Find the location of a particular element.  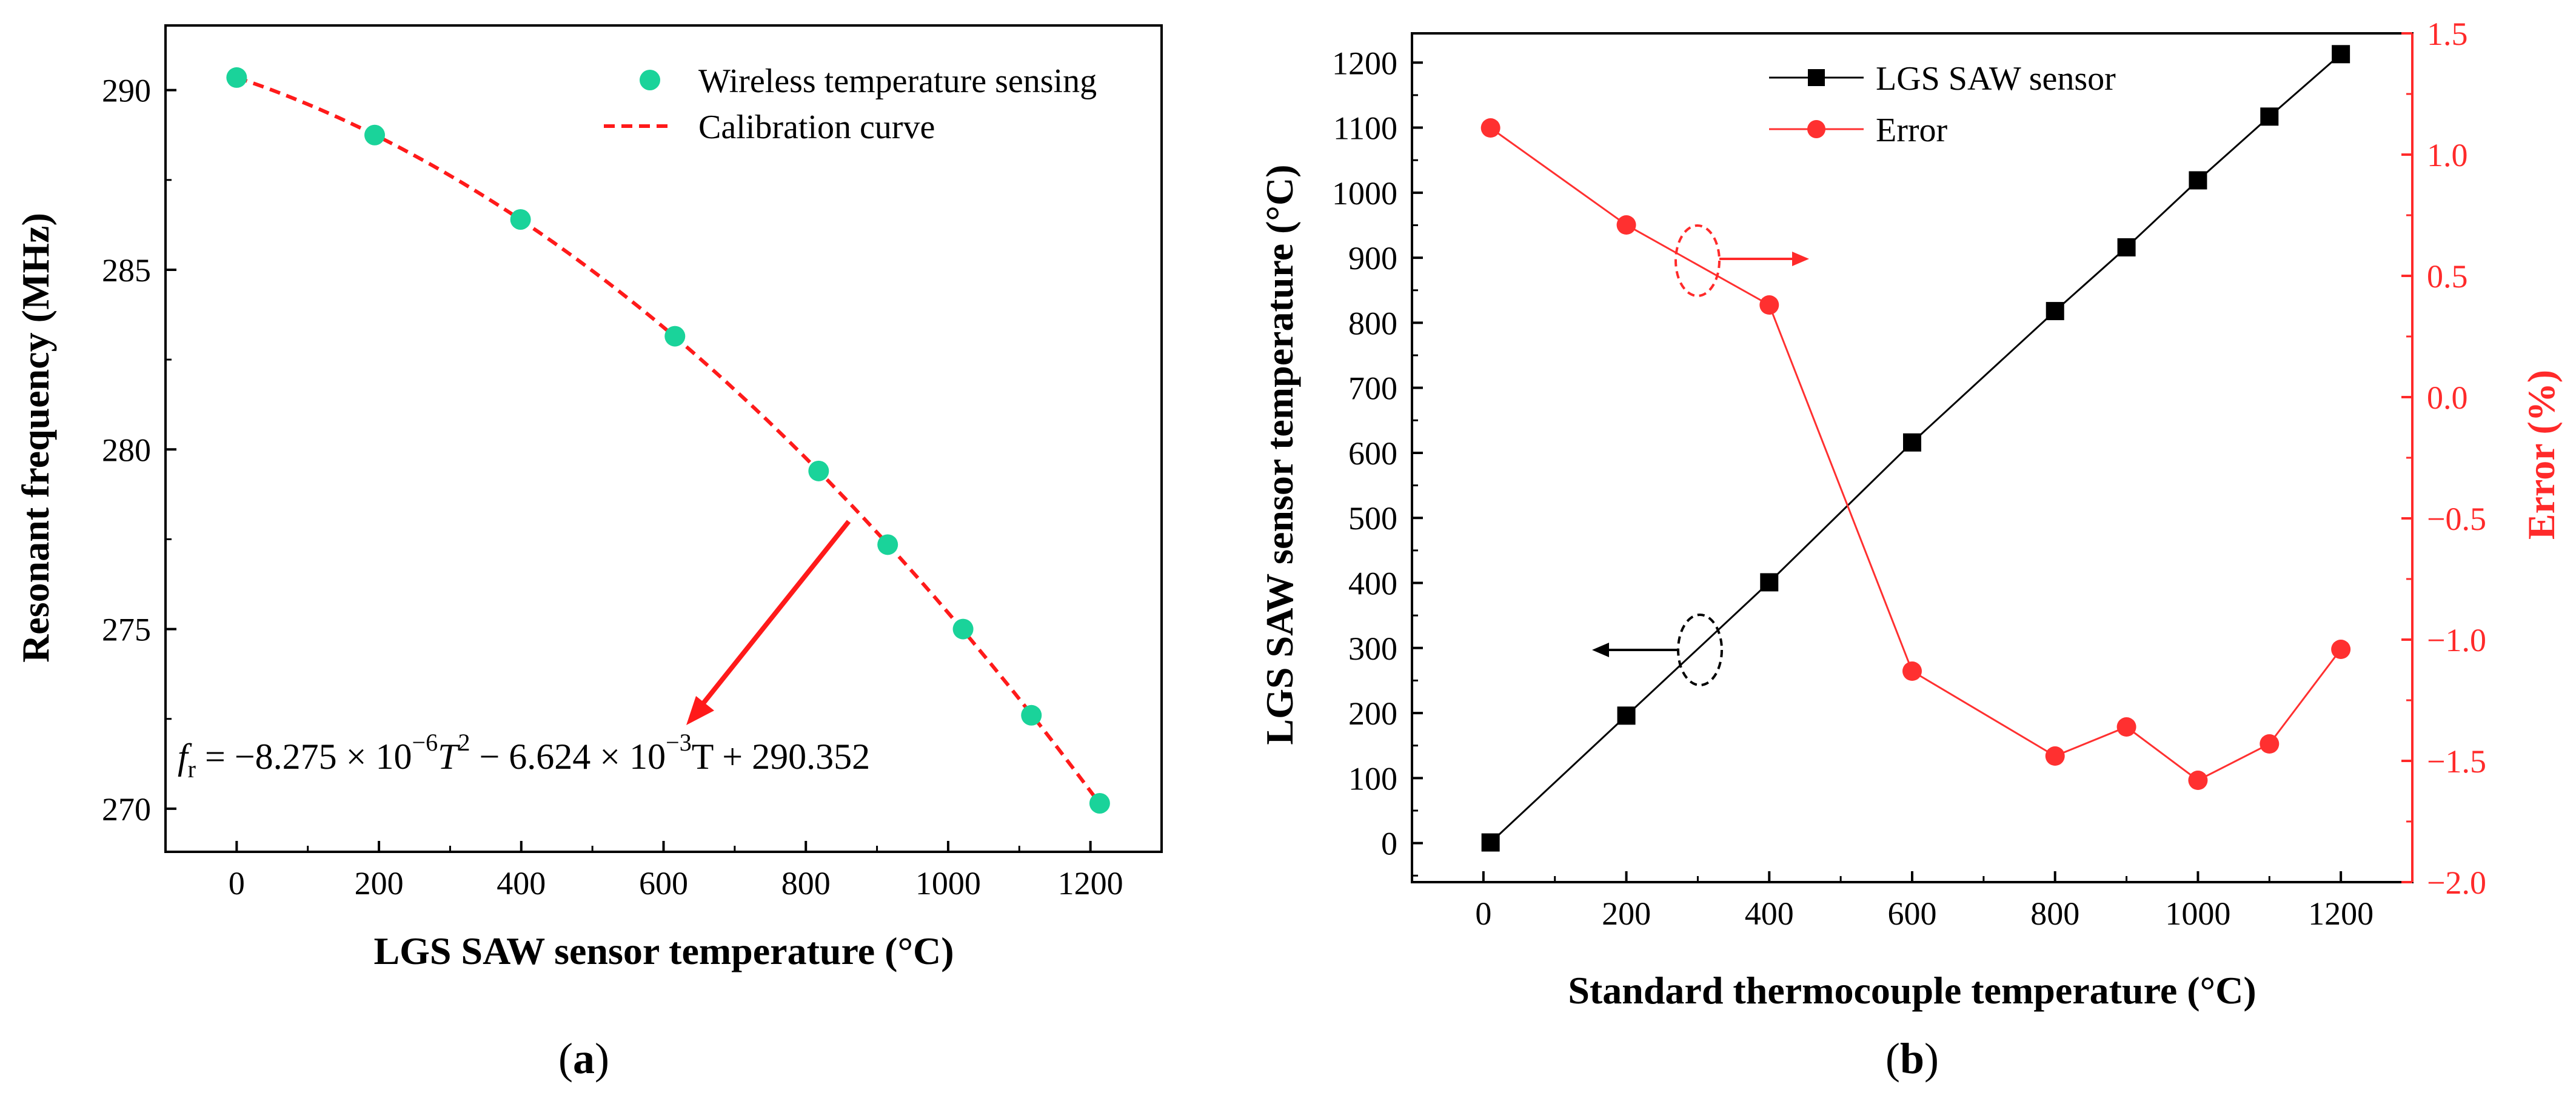

y-tick-label: 270 is located at coordinates (126, 810).